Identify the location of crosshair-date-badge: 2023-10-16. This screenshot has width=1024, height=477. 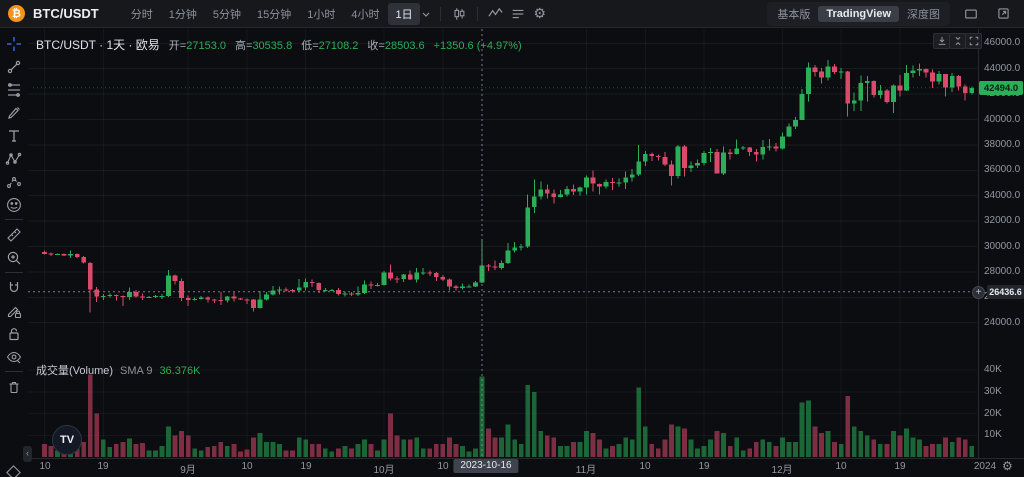
(486, 466).